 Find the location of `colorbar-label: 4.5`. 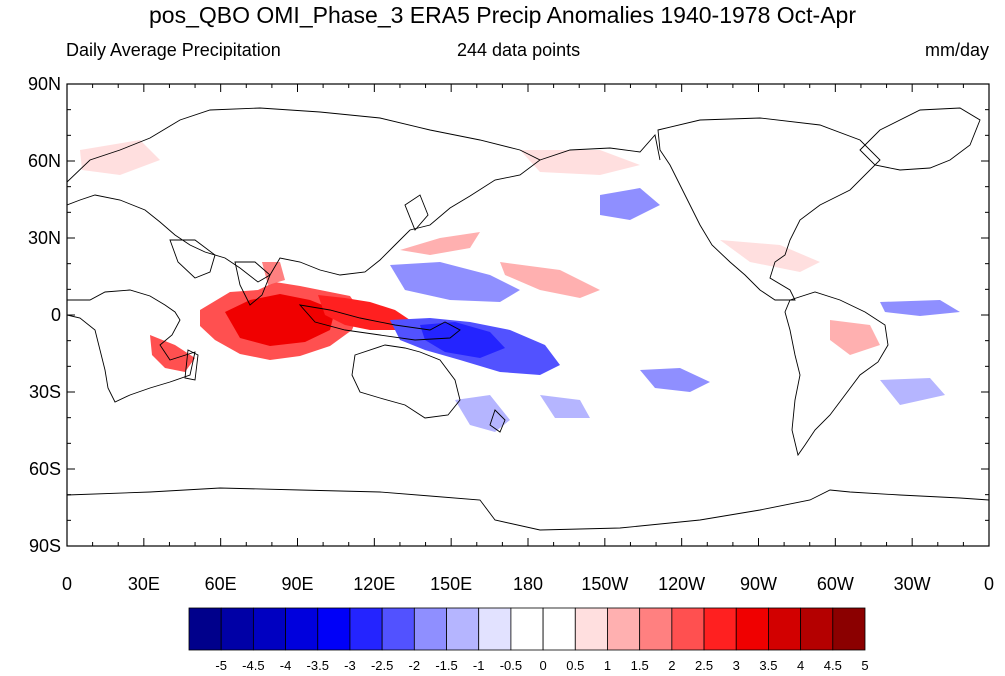

colorbar-label: 4.5 is located at coordinates (833, 665).